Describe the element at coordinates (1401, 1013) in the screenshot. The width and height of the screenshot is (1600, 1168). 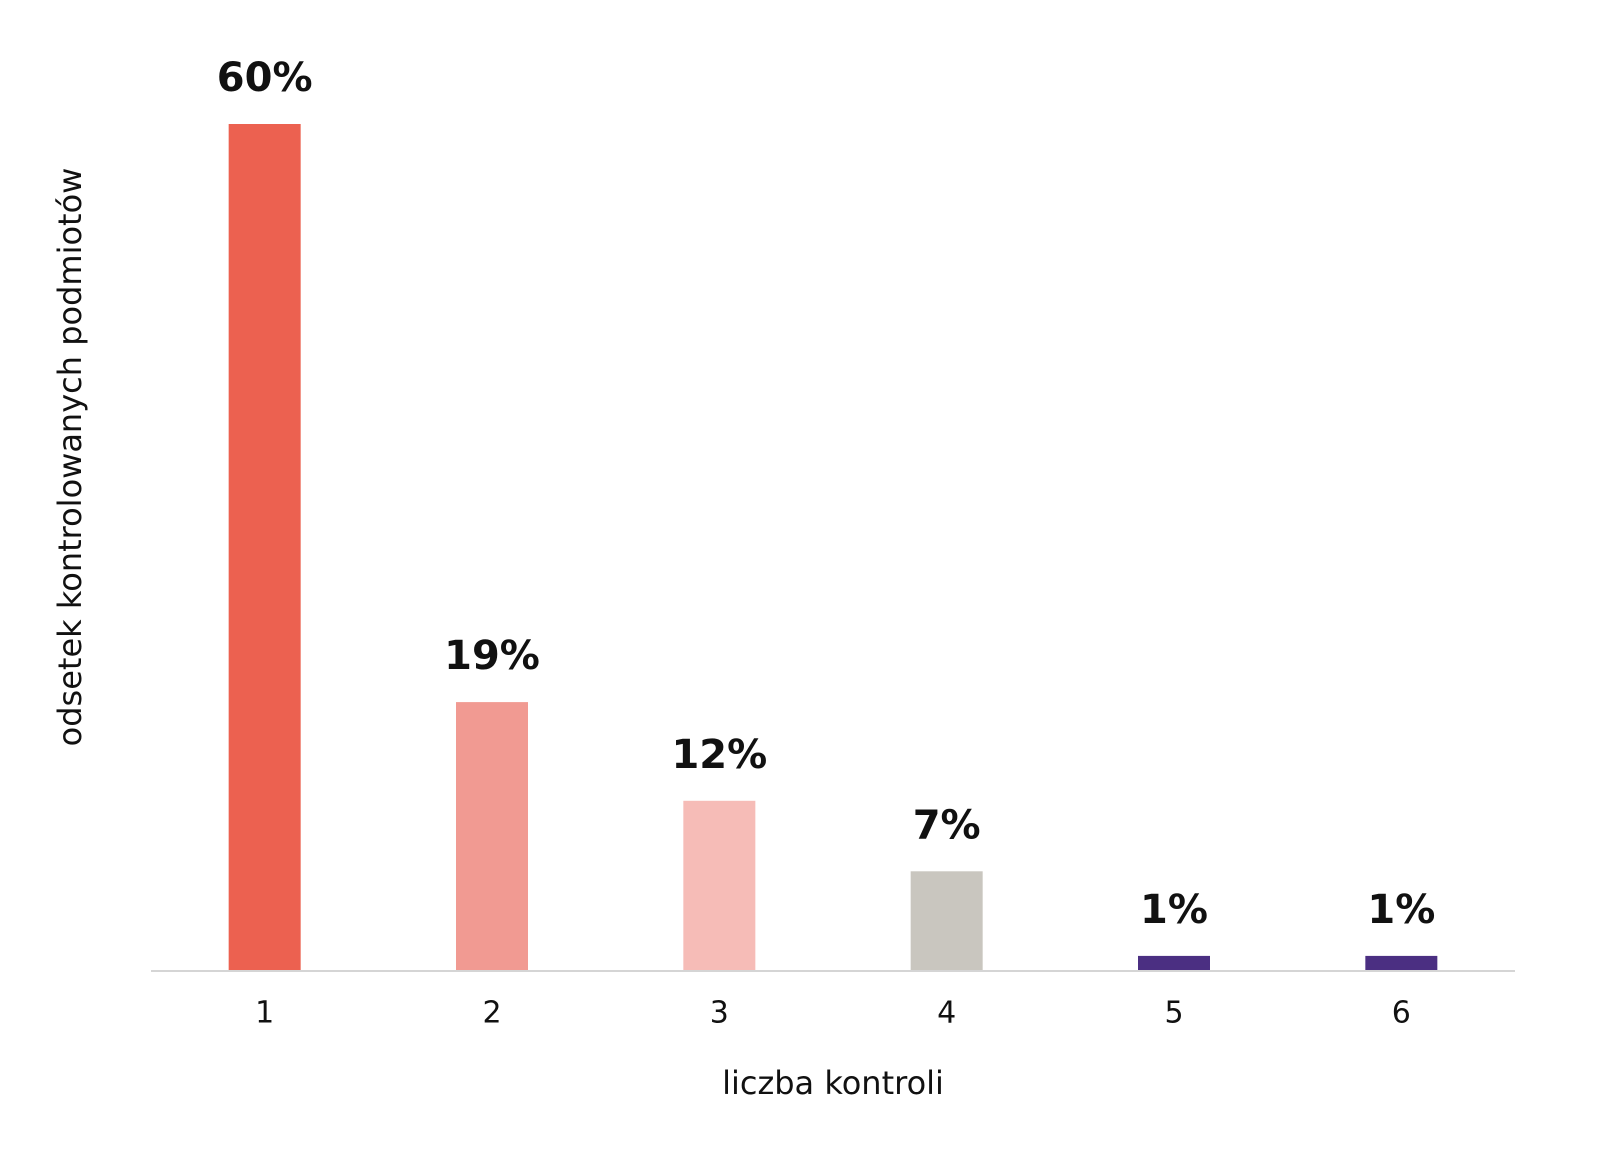
I see `x-tick-label: 6` at that location.